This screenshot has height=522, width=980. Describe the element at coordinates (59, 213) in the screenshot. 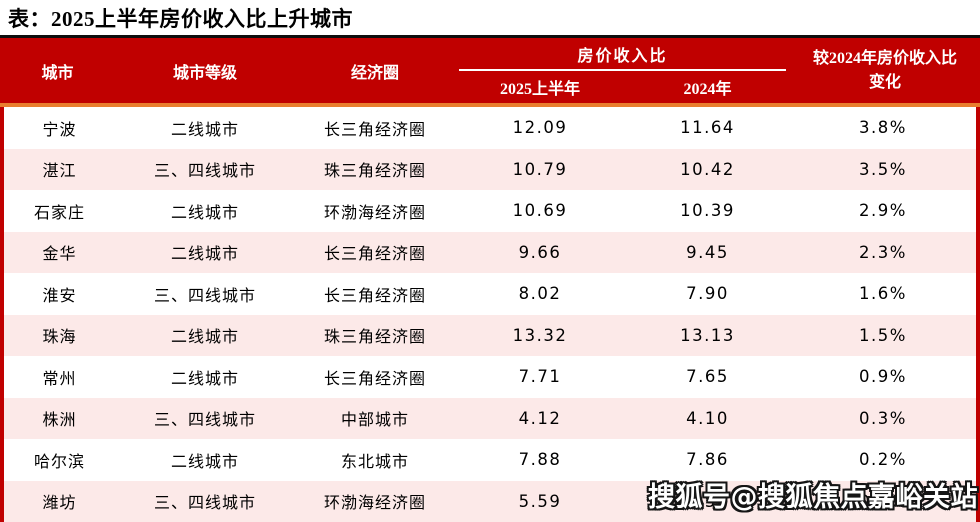

I see `cell-city: 石家庄` at that location.